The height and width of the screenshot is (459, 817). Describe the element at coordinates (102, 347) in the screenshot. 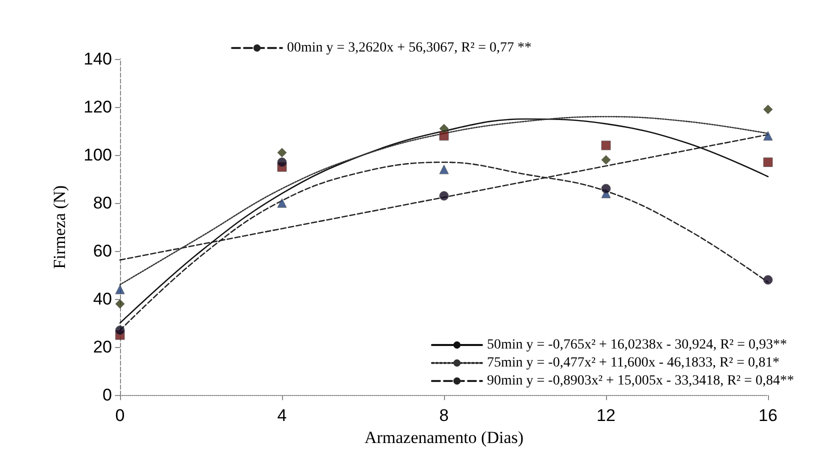

I see `y-tick-label: 20` at that location.